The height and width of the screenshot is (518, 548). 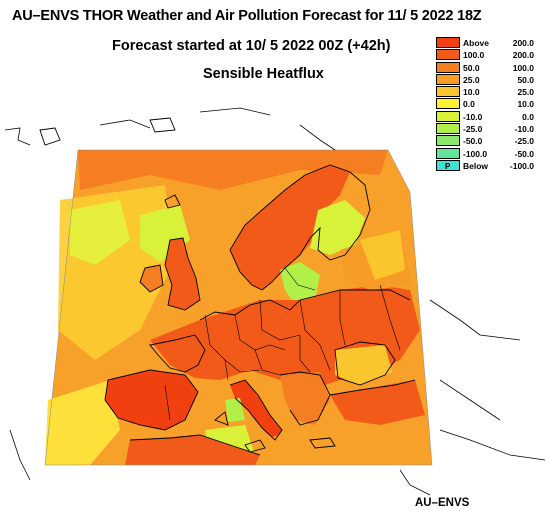 What do you see at coordinates (82, 422) in the screenshot?
I see `atlantic-yellow-south` at bounding box center [82, 422].